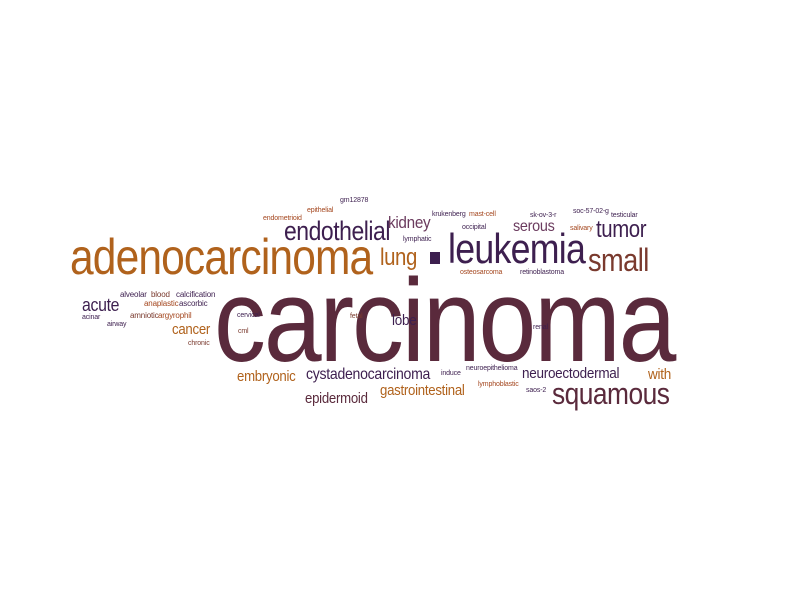  I want to click on word-neuroectodermal: neuroectodermal, so click(571, 373).